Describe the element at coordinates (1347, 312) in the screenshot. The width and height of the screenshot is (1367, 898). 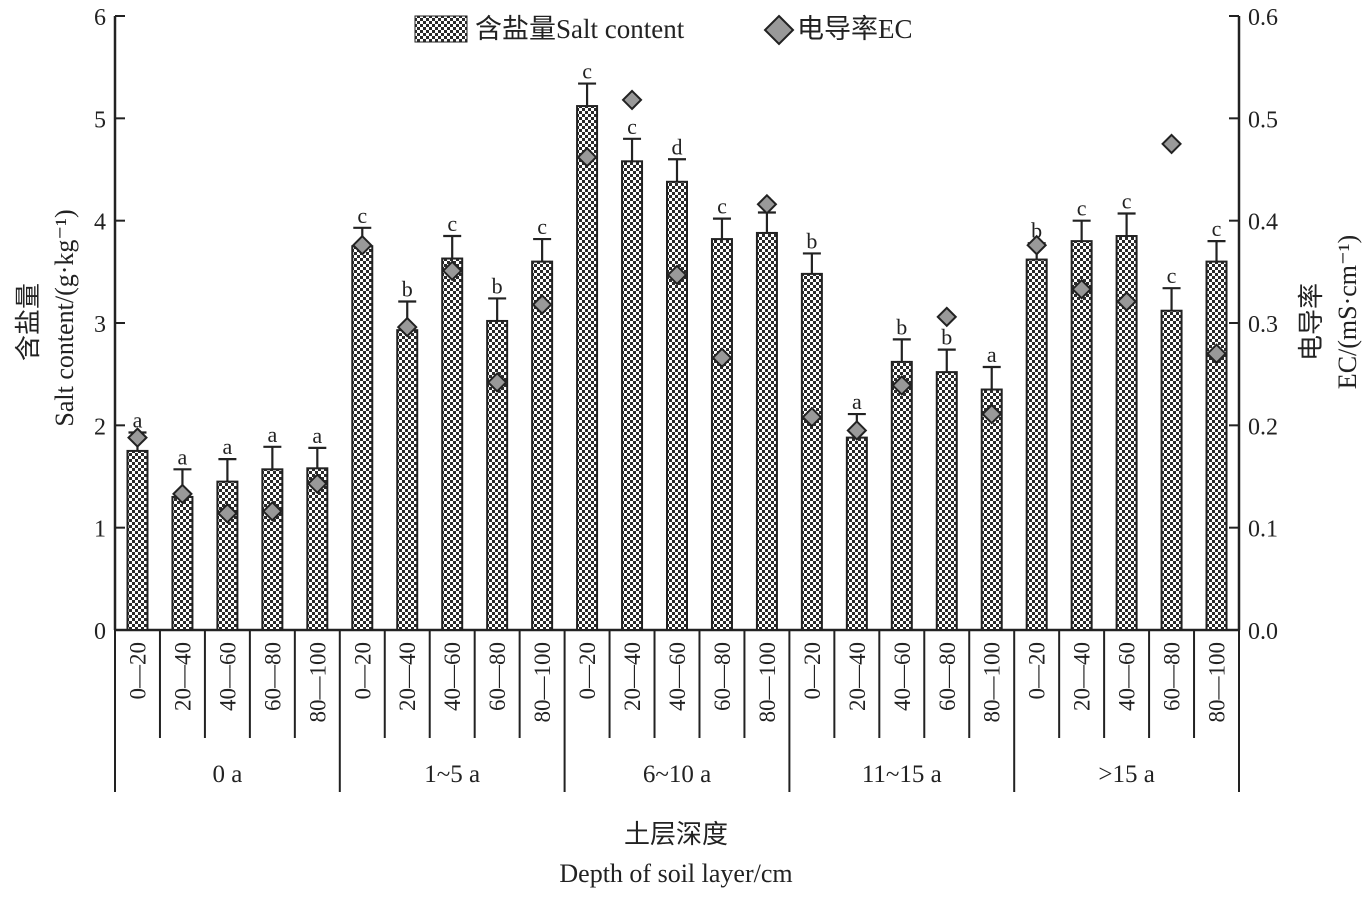
I see `y-right-title-en: EC/(mS·cm⁻¹)` at that location.